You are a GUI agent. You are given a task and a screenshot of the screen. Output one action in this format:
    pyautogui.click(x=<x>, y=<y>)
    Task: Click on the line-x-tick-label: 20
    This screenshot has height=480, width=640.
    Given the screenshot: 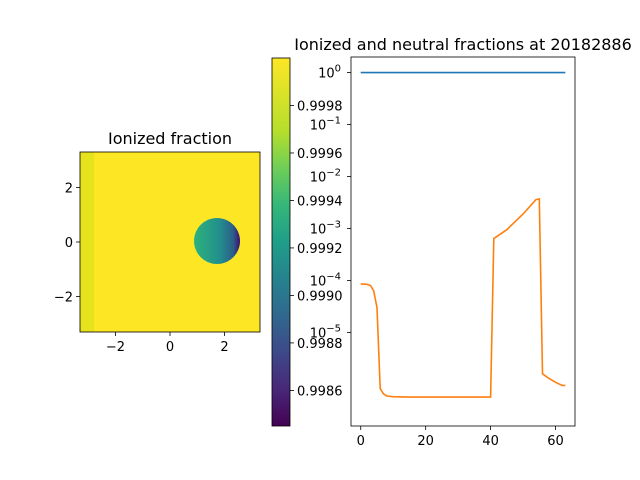 What is the action you would take?
    pyautogui.click(x=425, y=441)
    